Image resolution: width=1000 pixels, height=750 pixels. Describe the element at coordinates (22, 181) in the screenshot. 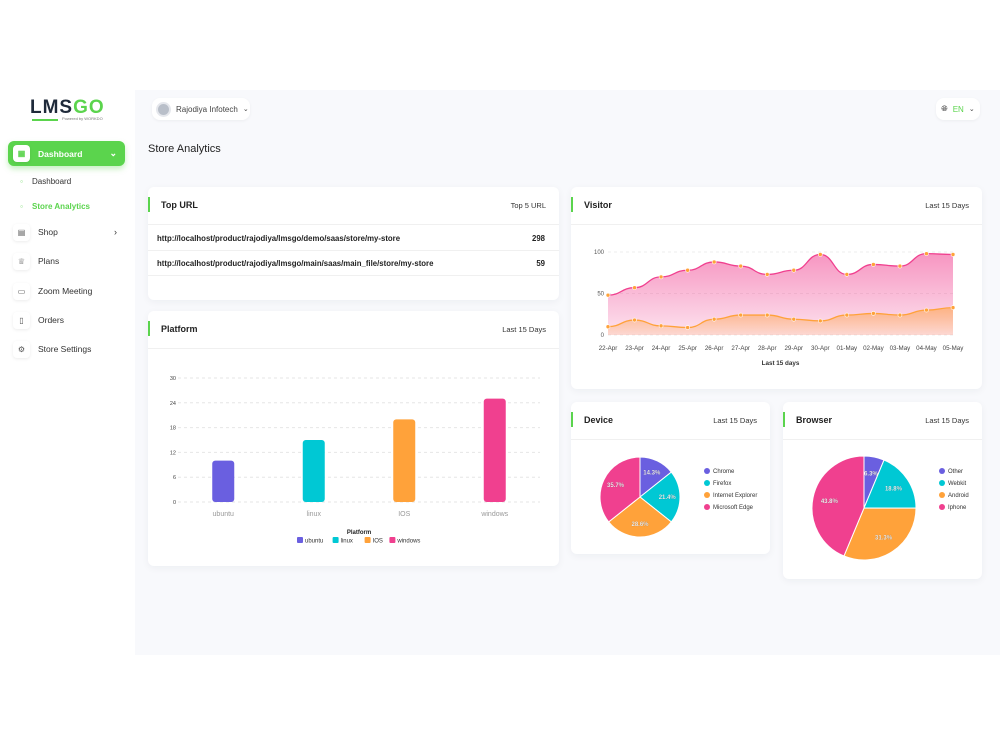

I see `circle-icon: ○` at that location.